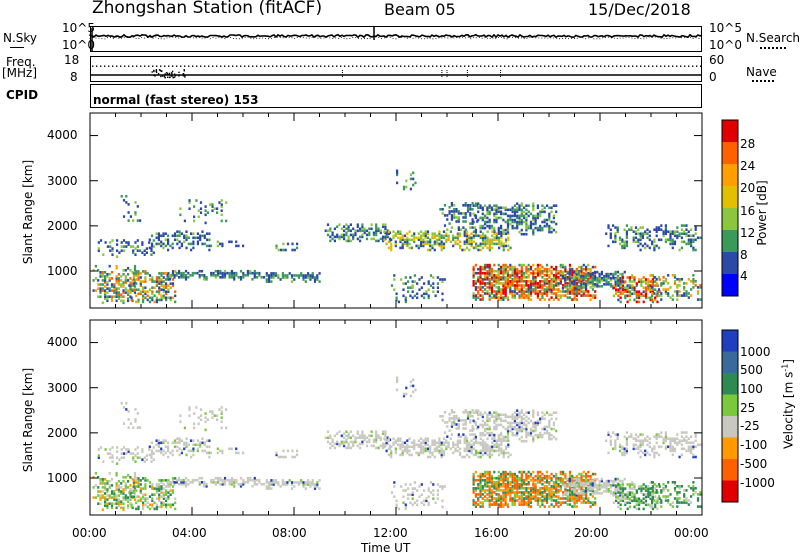 The image size is (800, 555). Describe the element at coordinates (761, 72) in the screenshot. I see `nave-label: Nave` at that location.